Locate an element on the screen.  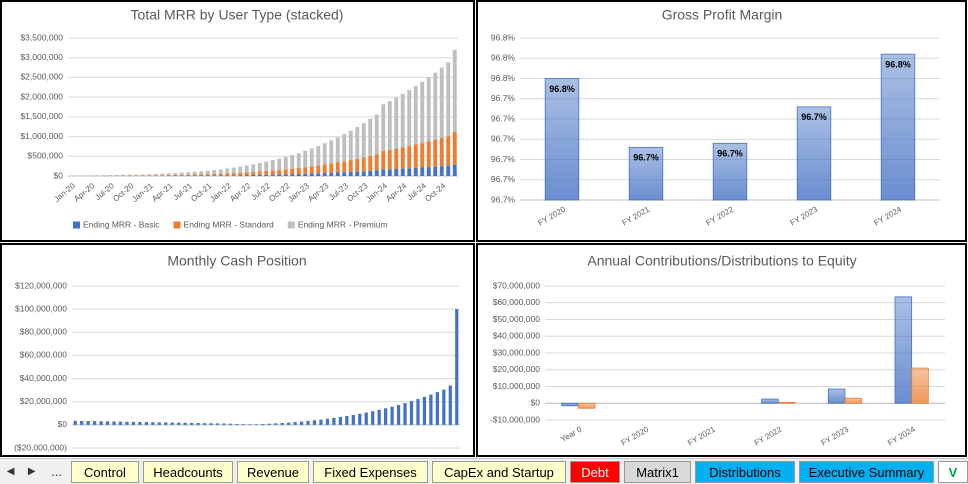
sheet-tab: CapEx and Startup is located at coordinates (499, 471).